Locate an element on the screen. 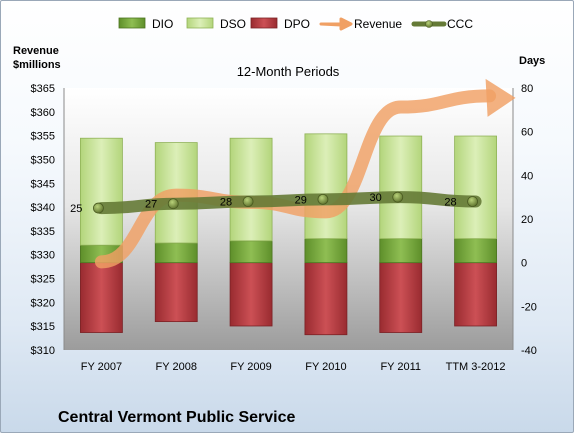 Image resolution: width=574 pixels, height=437 pixels. ccc-line is located at coordinates (288, 203).